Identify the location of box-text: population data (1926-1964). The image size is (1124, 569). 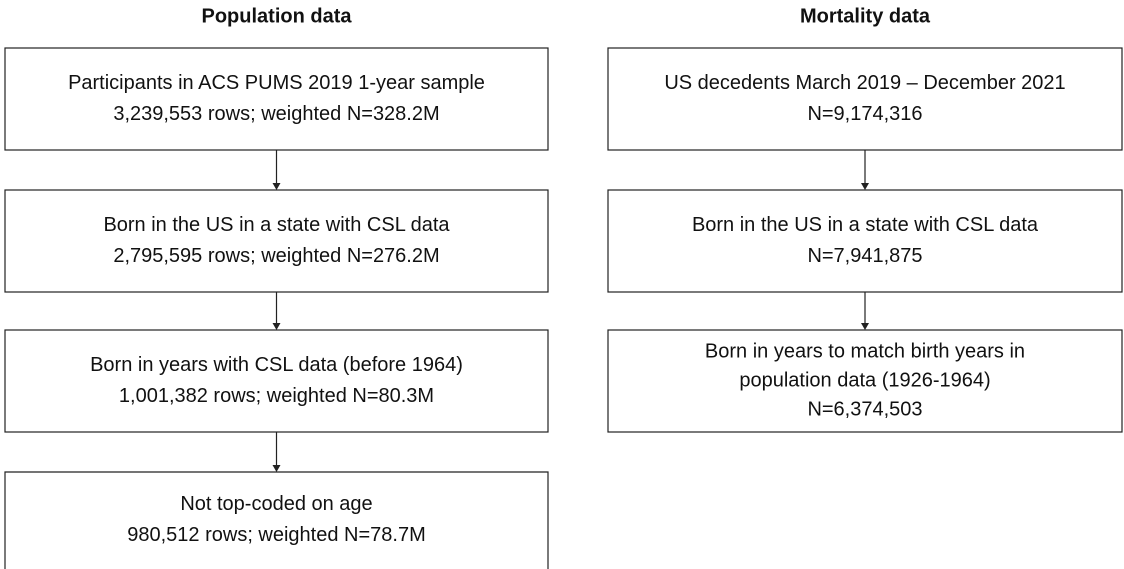
(864, 380).